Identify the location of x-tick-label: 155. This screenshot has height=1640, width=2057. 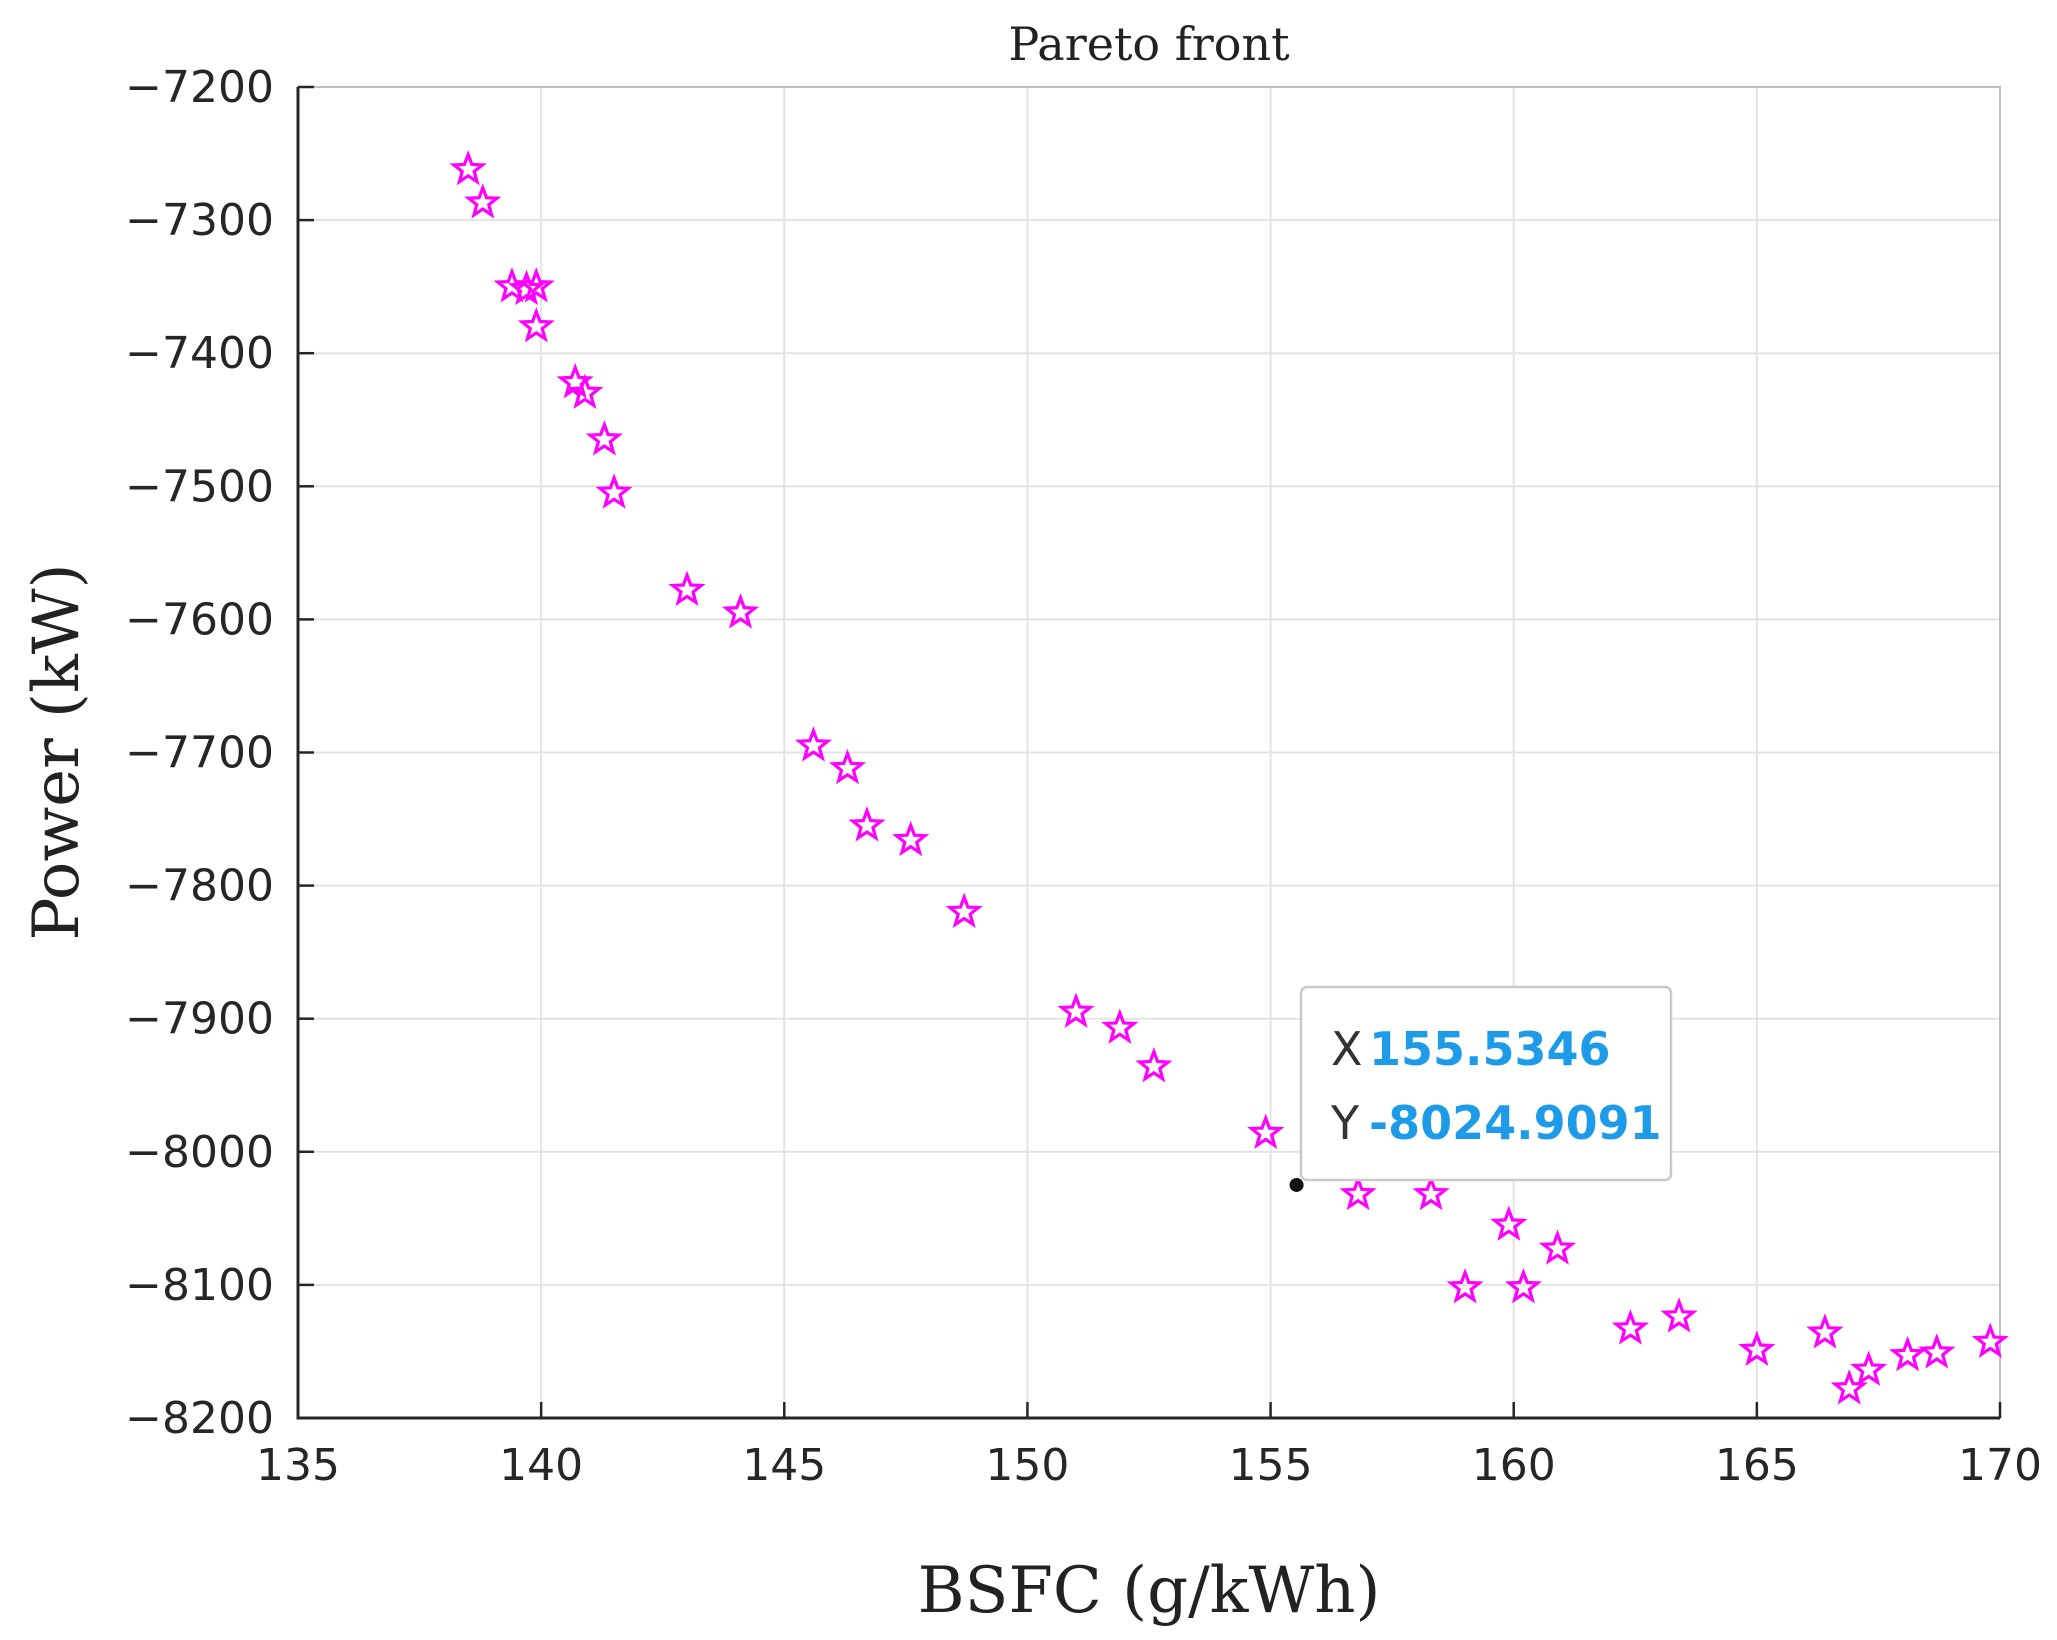
(1271, 1465).